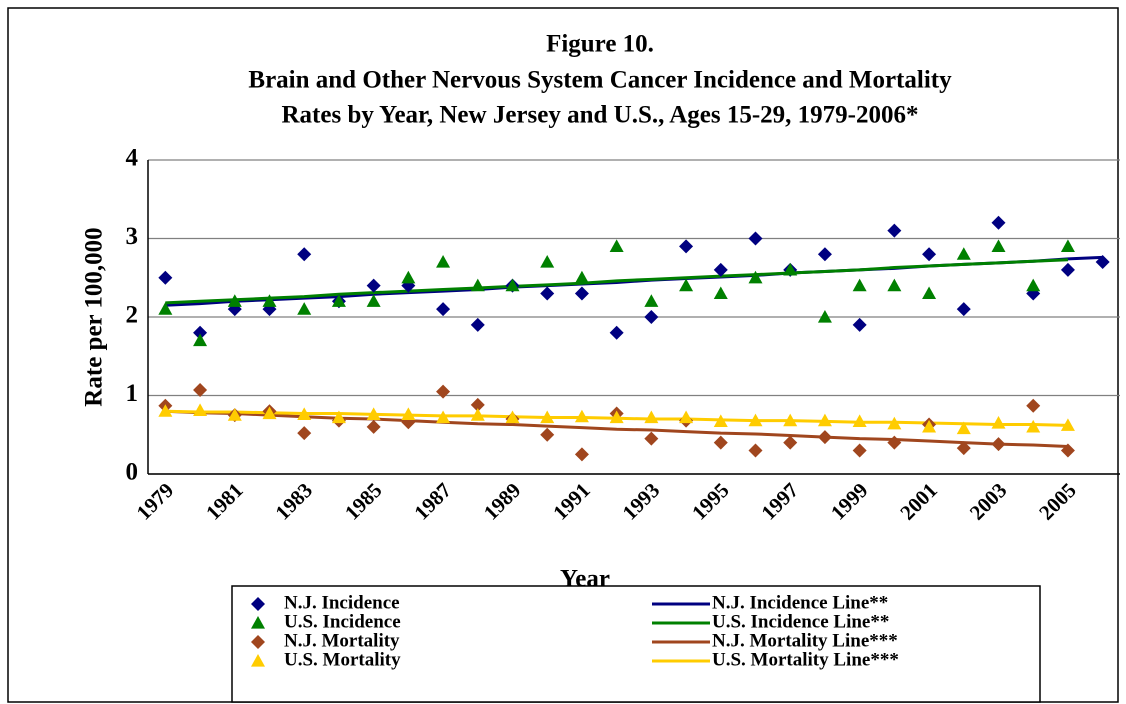 The width and height of the screenshot is (1126, 704). I want to click on legend-label: N.J. Incidence Line**, so click(800, 602).